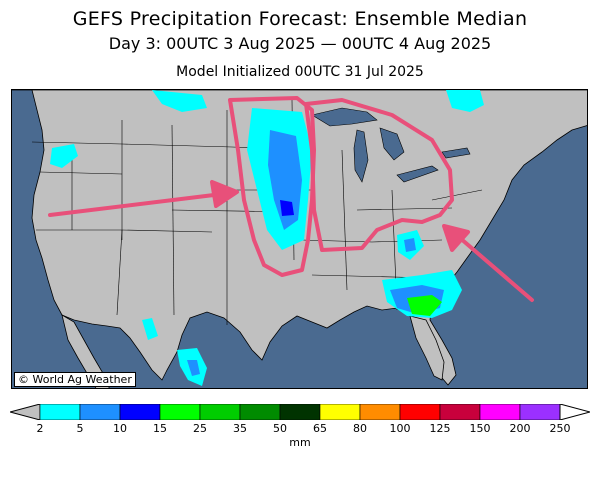  What do you see at coordinates (379, 175) in the screenshot?
I see `annotation-midwest-outline` at bounding box center [379, 175].